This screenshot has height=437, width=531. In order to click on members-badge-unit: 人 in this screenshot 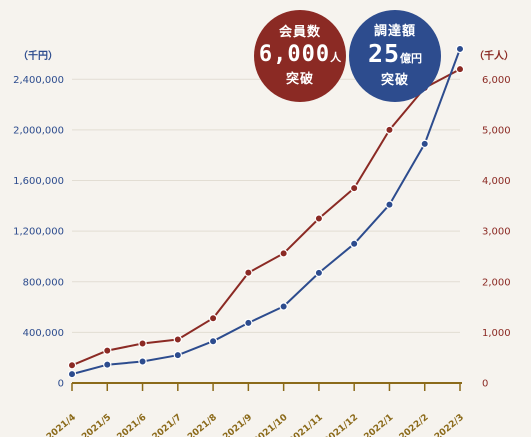, I will do `click(336, 57)`.